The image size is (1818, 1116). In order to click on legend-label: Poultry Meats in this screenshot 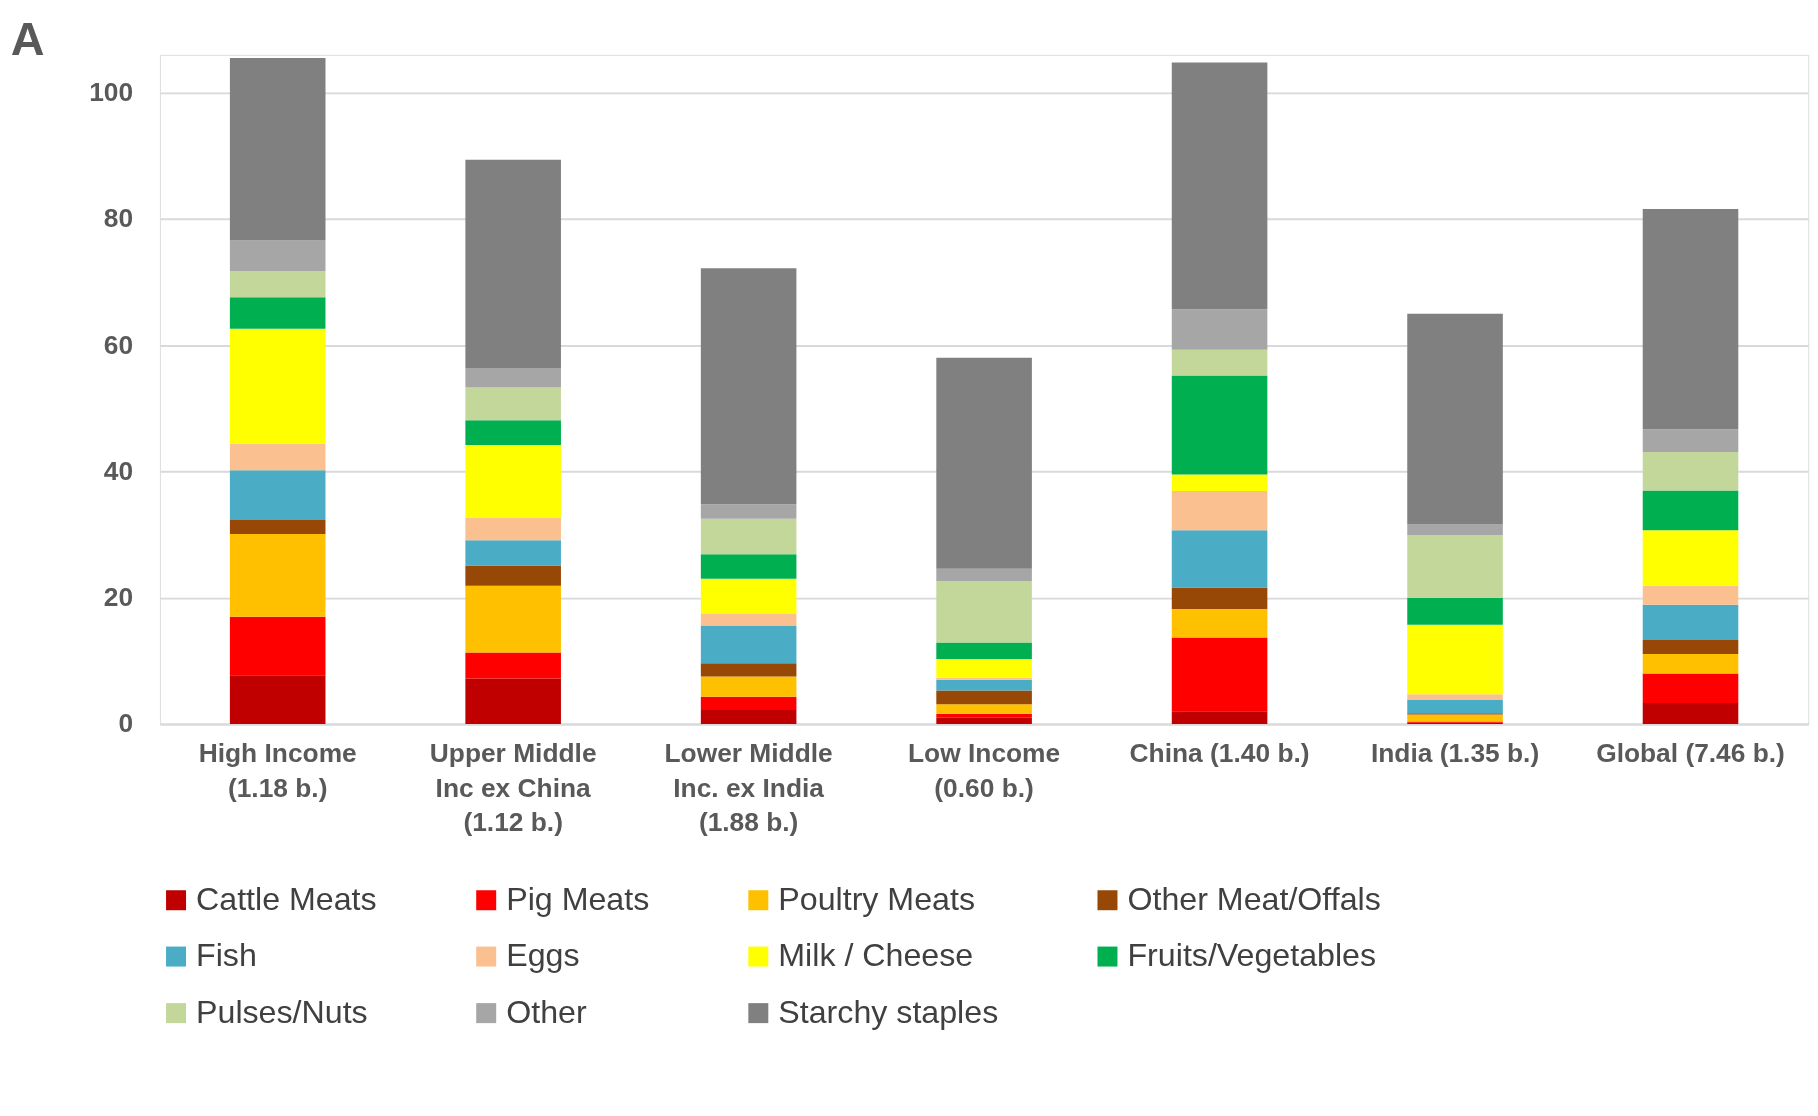, I will do `click(876, 898)`.